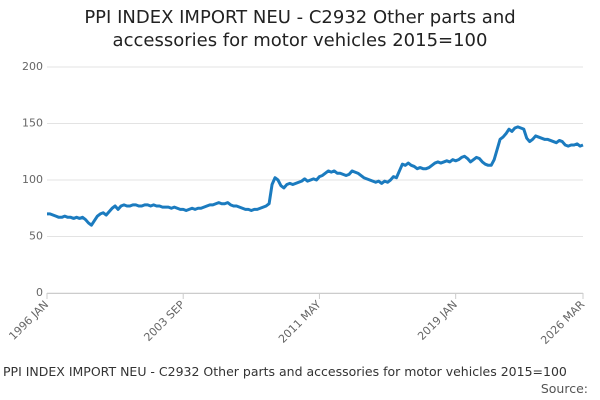 The image size is (600, 400). Describe the element at coordinates (164, 321) in the screenshot. I see `x-tick-label: 2003 SEP` at that location.